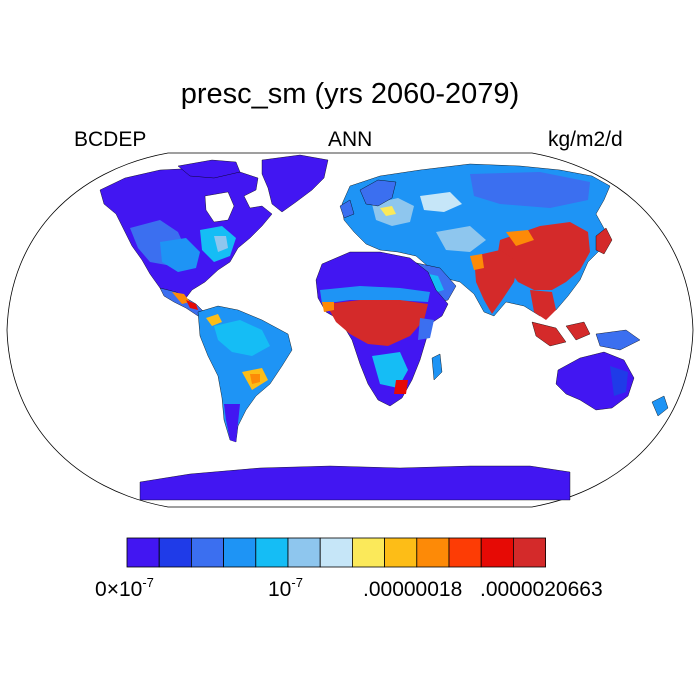 This screenshot has height=700, width=700. I want to click on mexico-hotspot, so click(181, 298).